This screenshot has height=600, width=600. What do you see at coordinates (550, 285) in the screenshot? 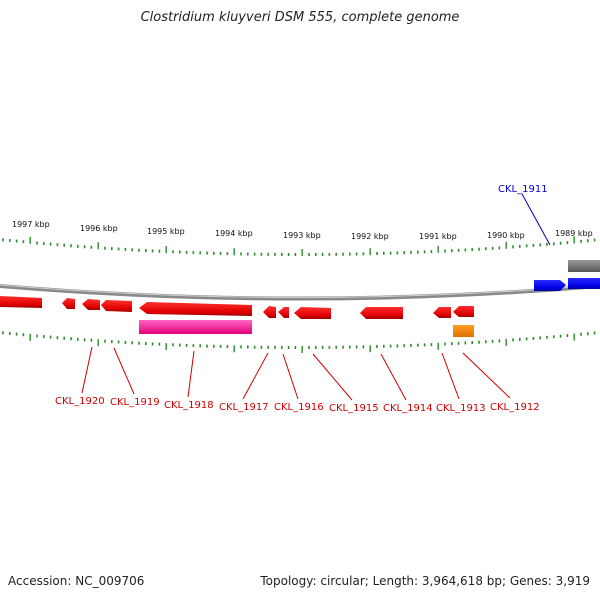
I see `gene-ckl-1911` at bounding box center [550, 285].